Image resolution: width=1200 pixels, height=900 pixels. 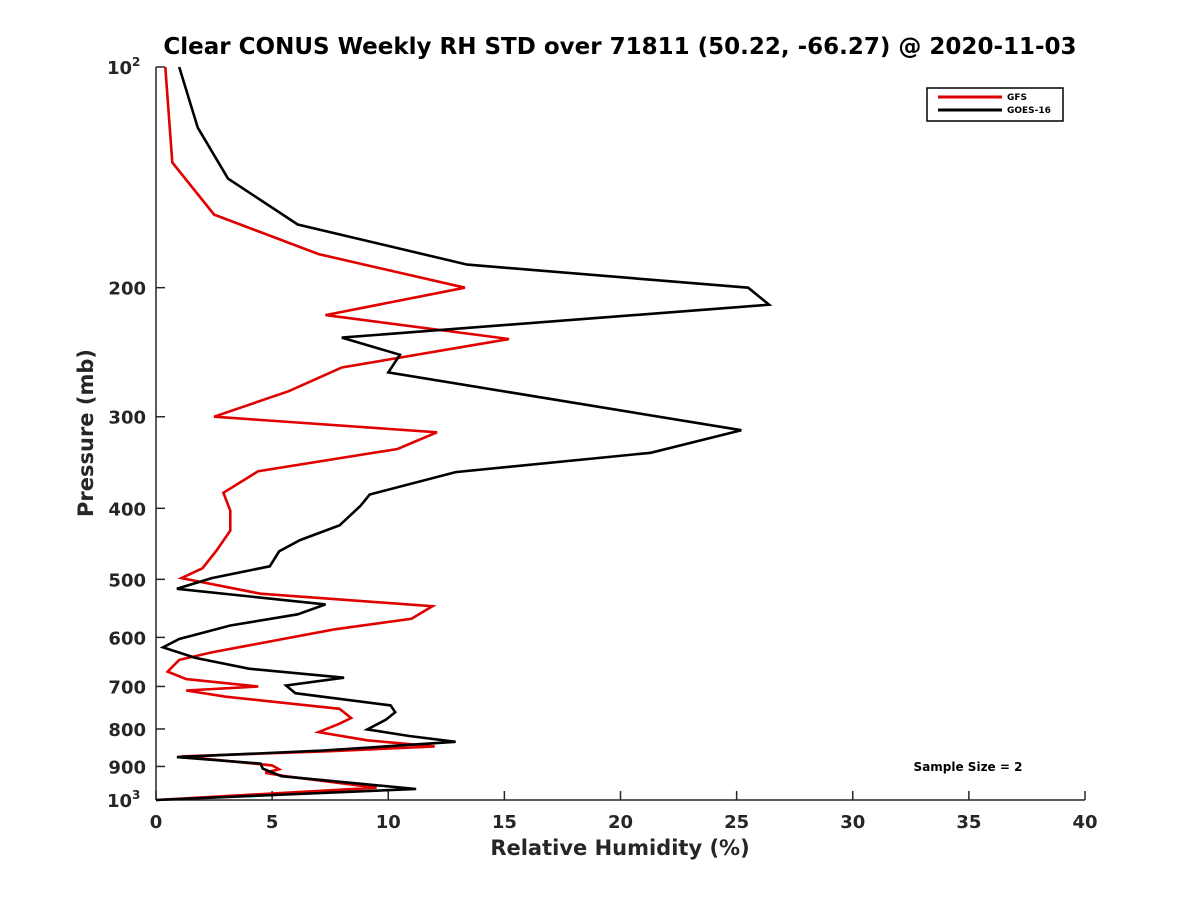 I want to click on y-tick-label-exponent: 3, so click(x=136, y=795).